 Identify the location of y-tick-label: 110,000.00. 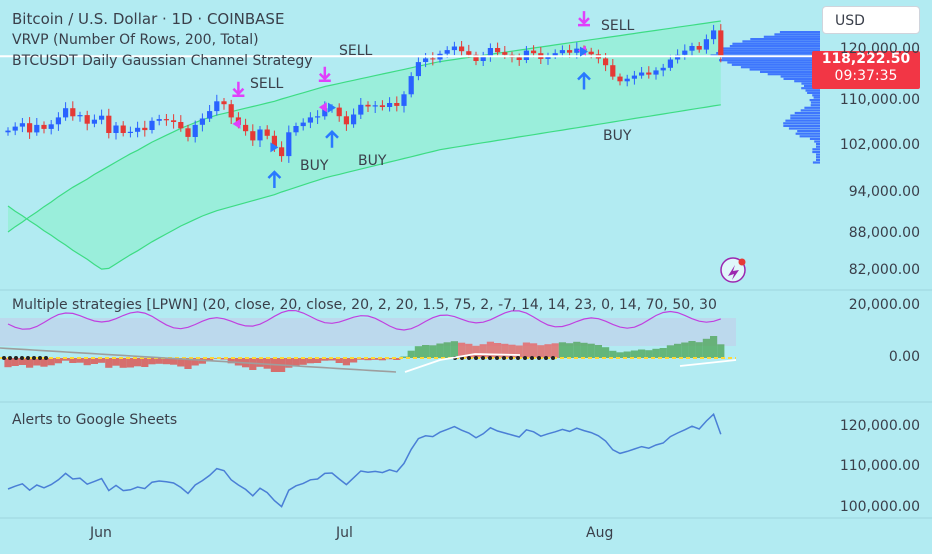
(880, 100).